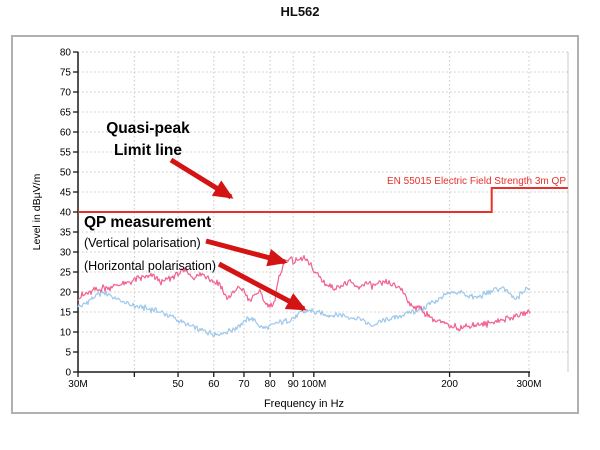 Image resolution: width=600 pixels, height=450 pixels. I want to click on annotation-label: Quasi-peak, so click(148, 128).